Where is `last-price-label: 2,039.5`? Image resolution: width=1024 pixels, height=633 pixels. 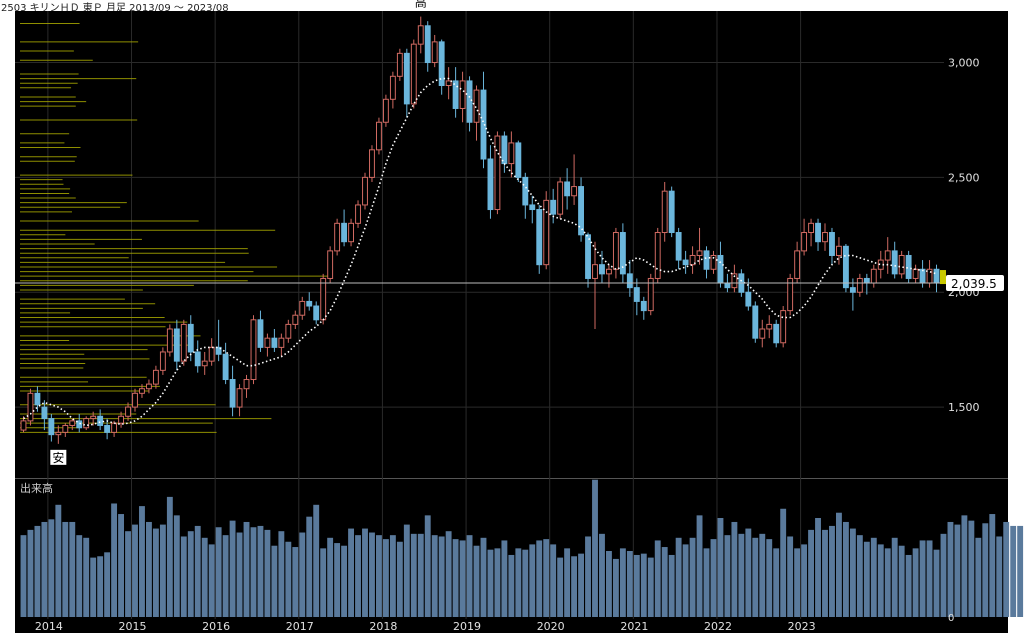
last-price-label: 2,039.5 is located at coordinates (974, 284).